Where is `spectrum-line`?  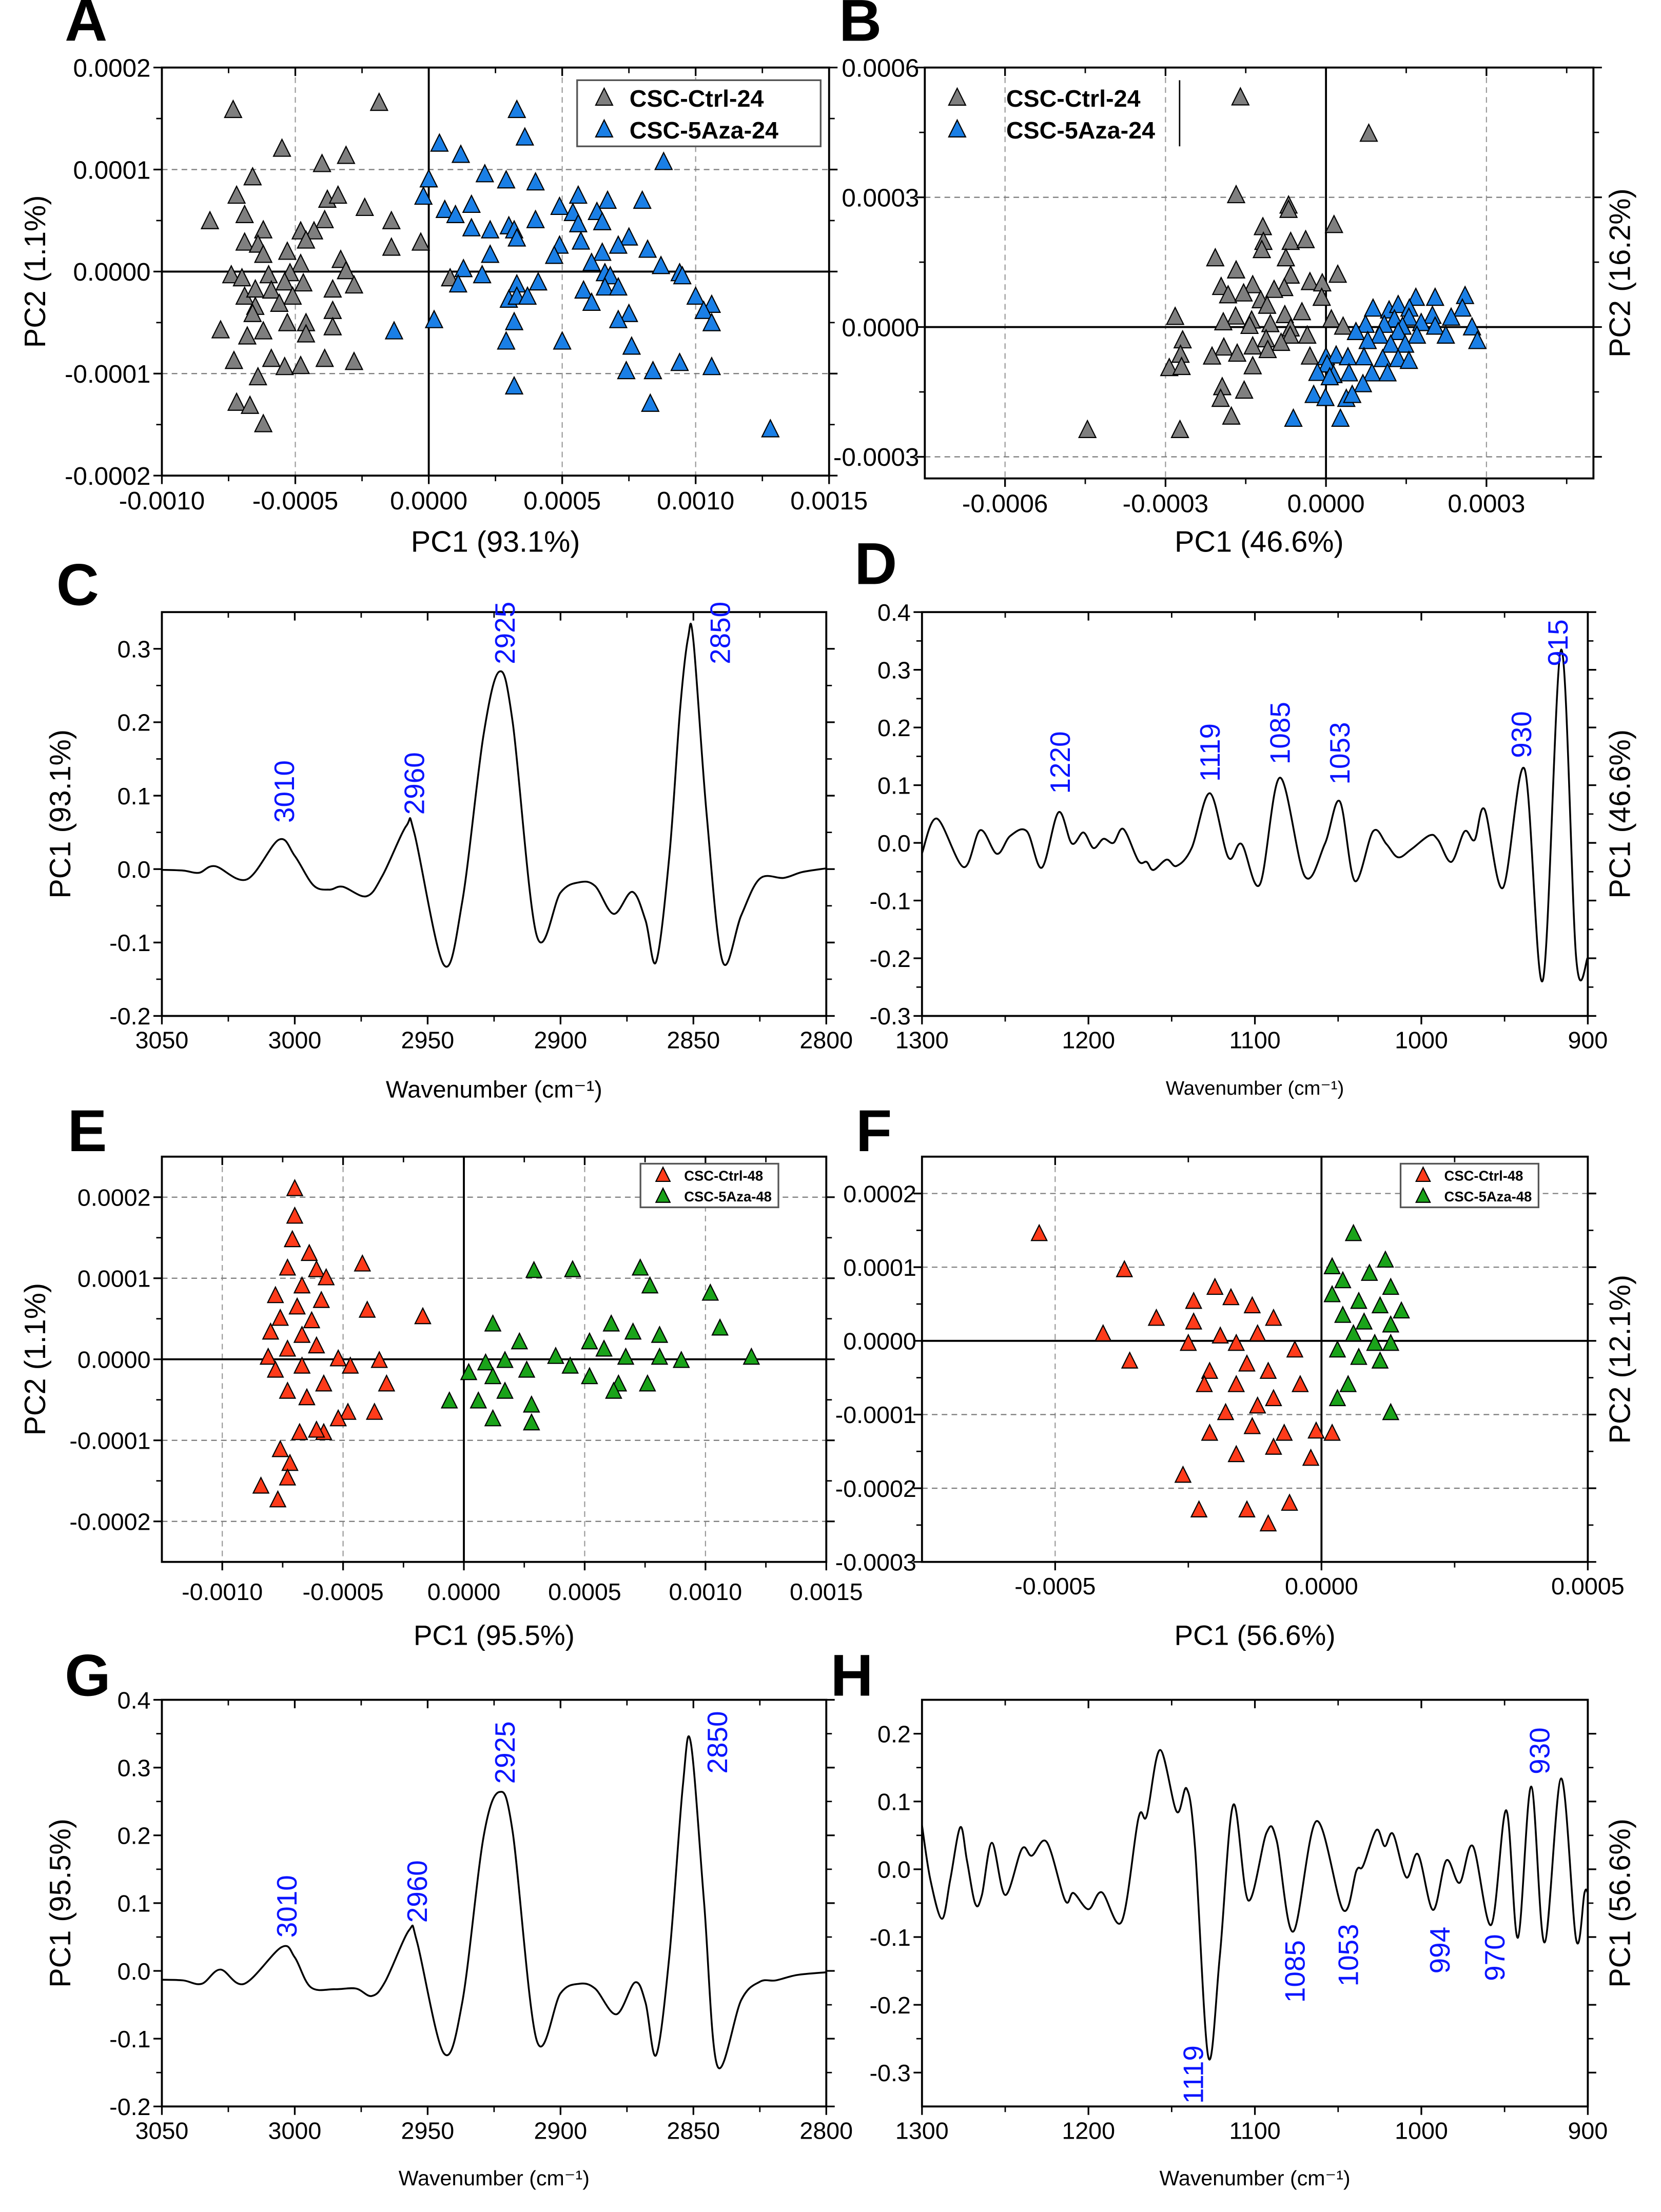 spectrum-line is located at coordinates (494, 795).